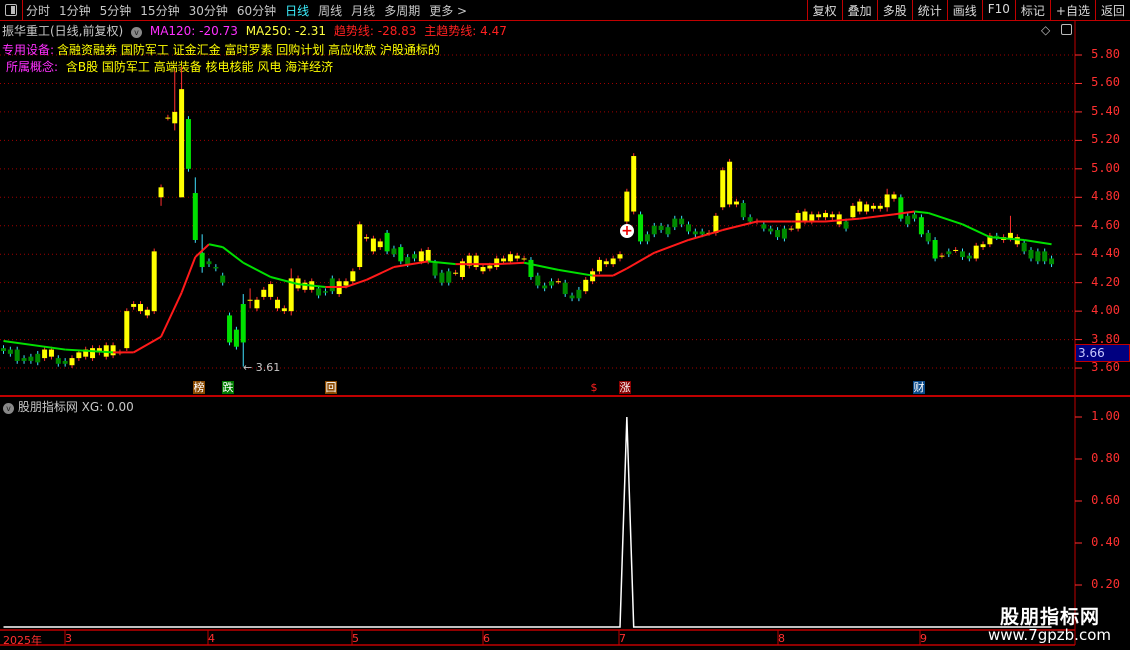 The image size is (1130, 650). Describe the element at coordinates (115, 11) in the screenshot. I see `period-tab: 5分钟` at that location.